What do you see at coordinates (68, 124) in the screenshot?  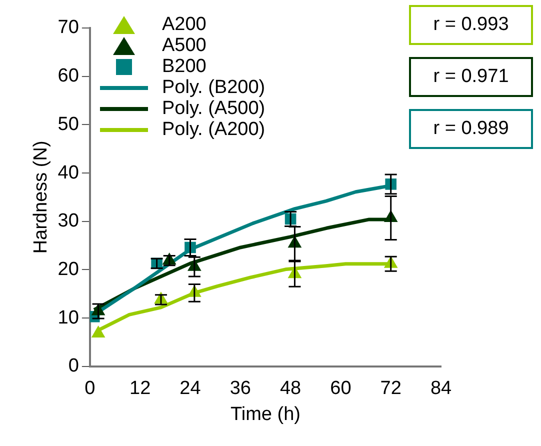 I see `y-tick-label: 50` at bounding box center [68, 124].